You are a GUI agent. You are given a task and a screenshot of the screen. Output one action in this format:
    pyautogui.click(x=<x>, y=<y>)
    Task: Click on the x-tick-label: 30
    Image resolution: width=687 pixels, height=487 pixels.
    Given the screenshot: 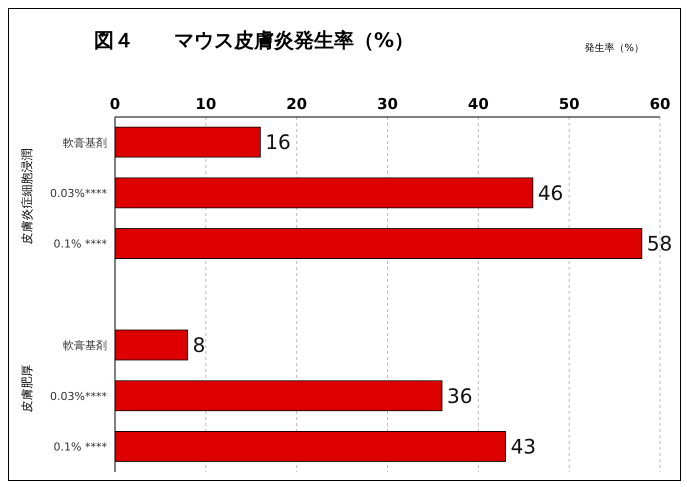 What is the action you would take?
    pyautogui.click(x=387, y=104)
    